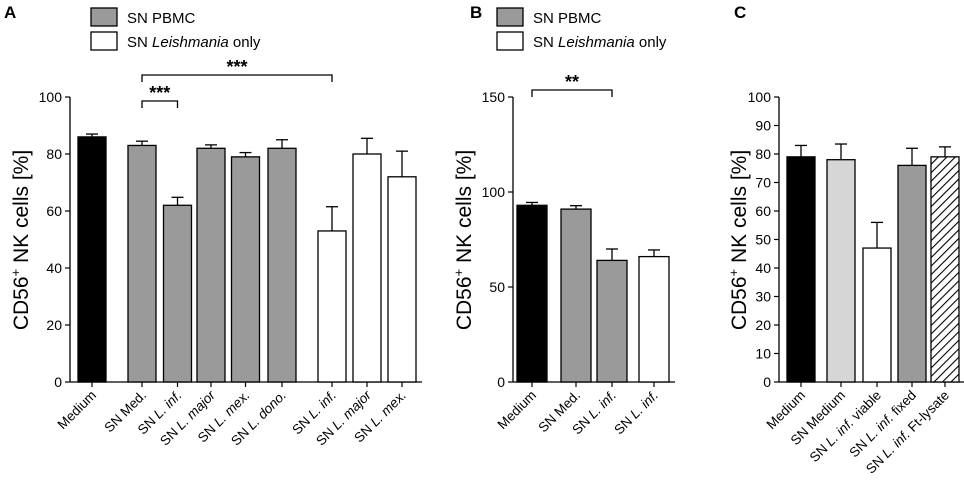 This screenshot has height=500, width=964. What do you see at coordinates (763, 126) in the screenshot?
I see `y-tick-label: 90` at bounding box center [763, 126].